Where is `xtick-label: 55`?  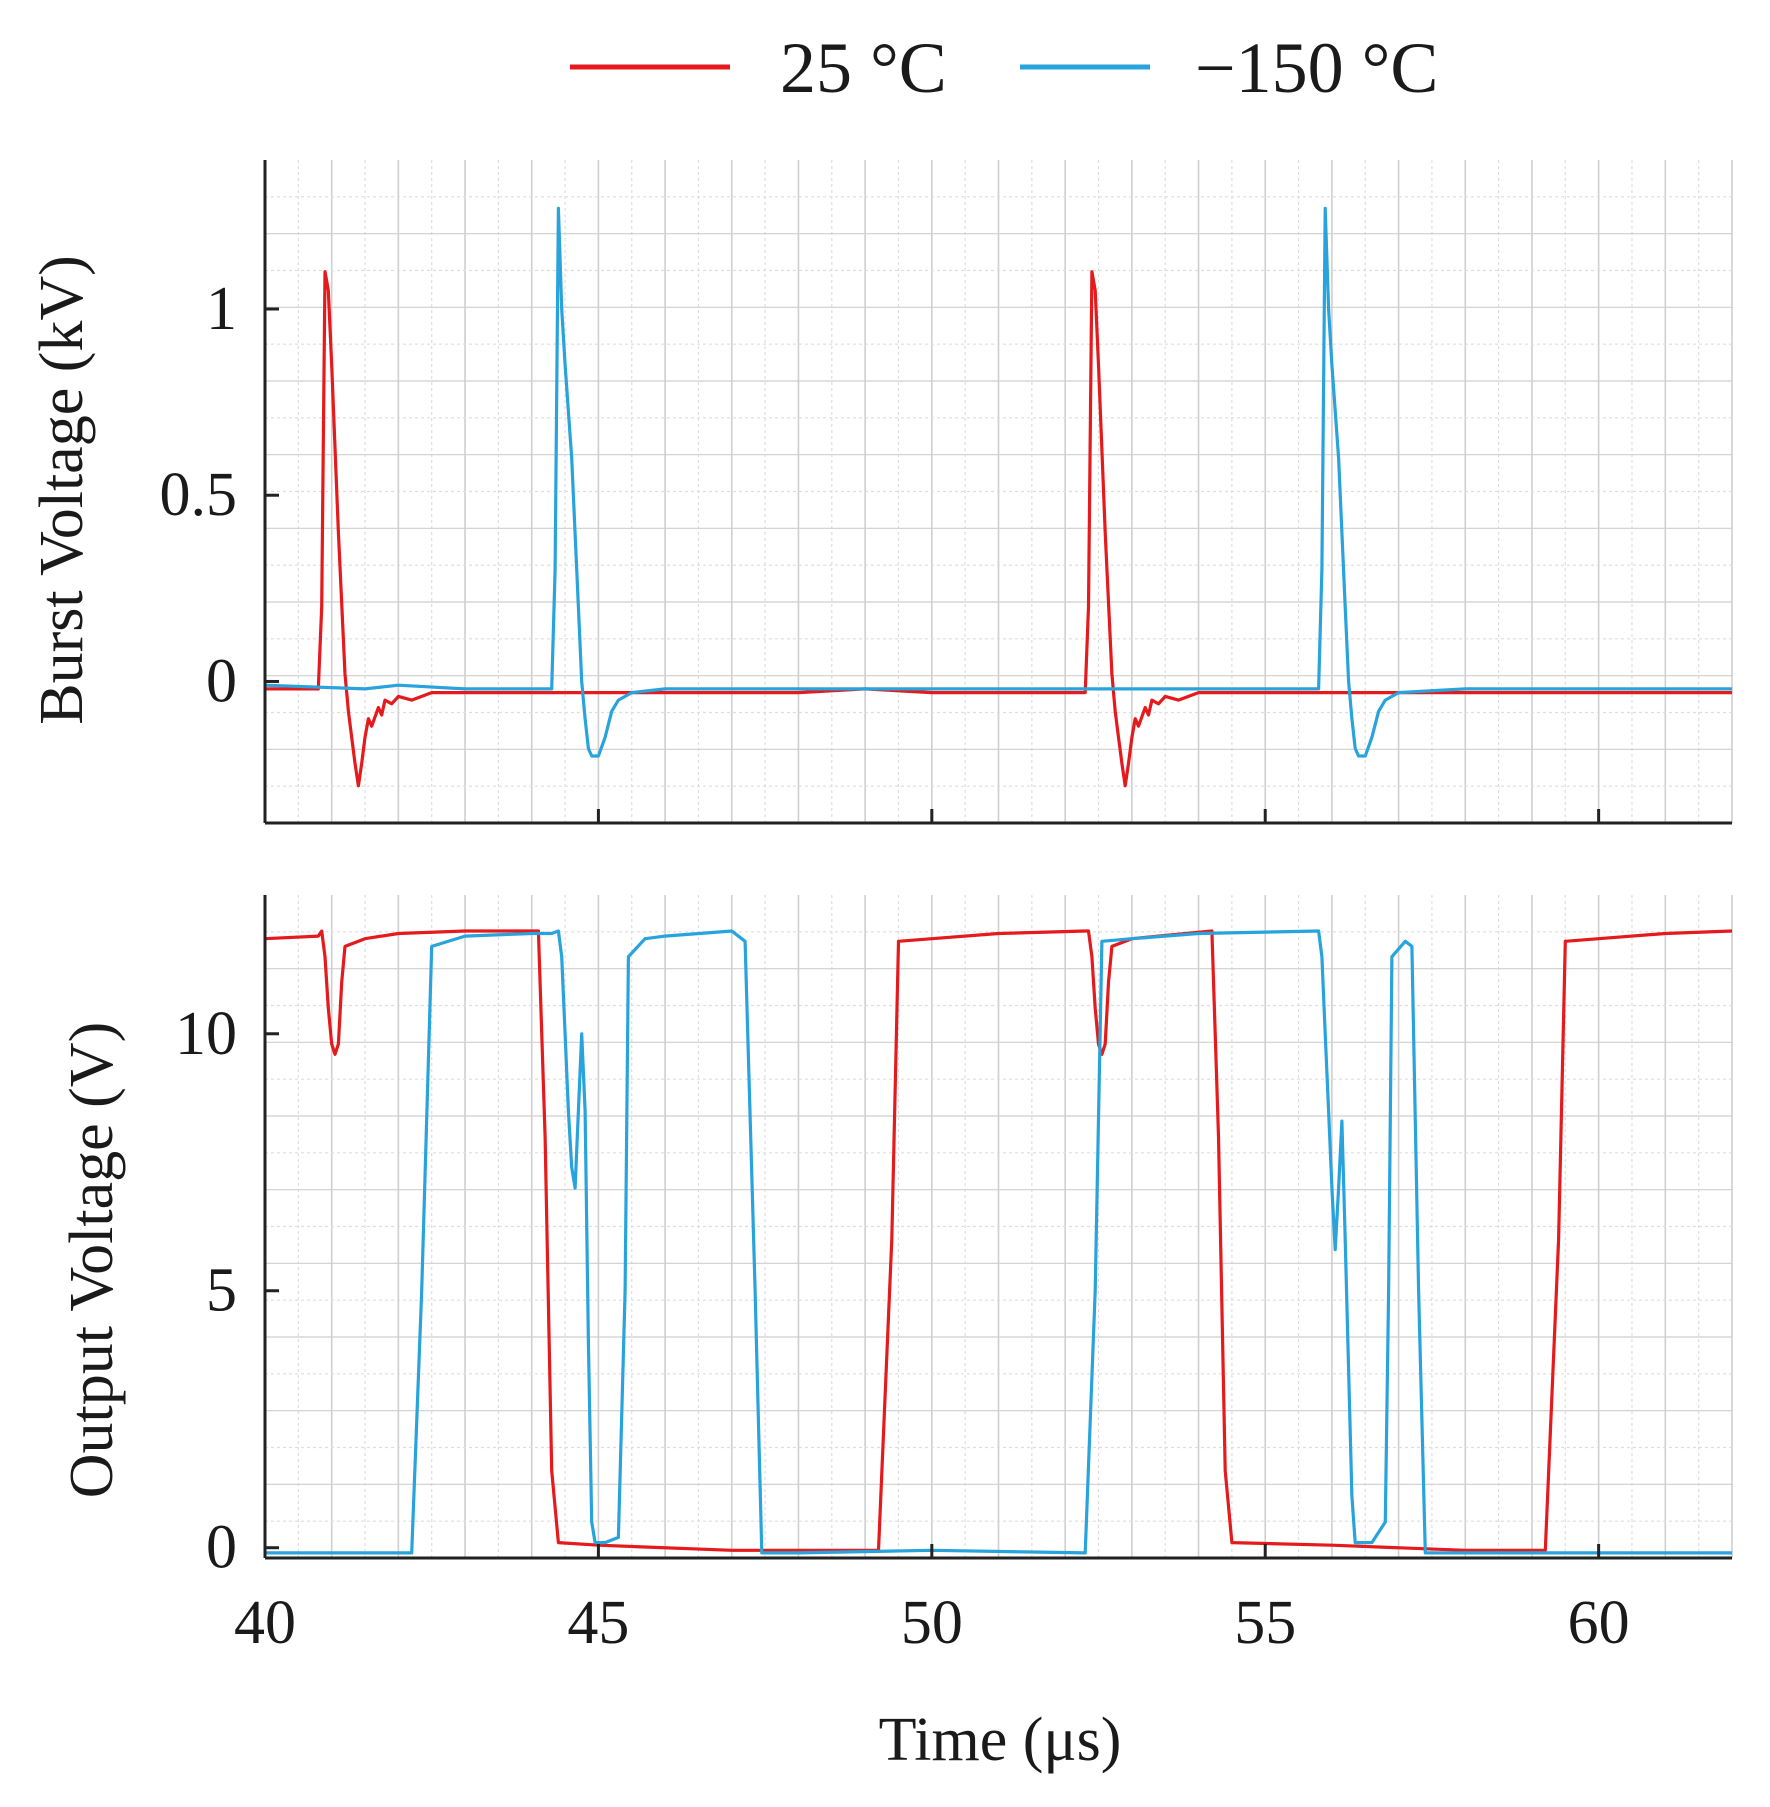 xtick-label: 55 is located at coordinates (1265, 1623).